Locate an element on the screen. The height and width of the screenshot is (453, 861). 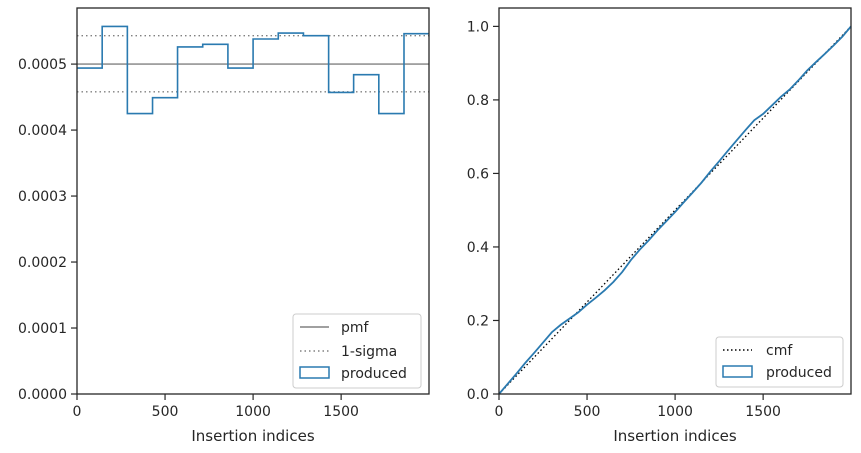
legend-box is located at coordinates (357, 351).